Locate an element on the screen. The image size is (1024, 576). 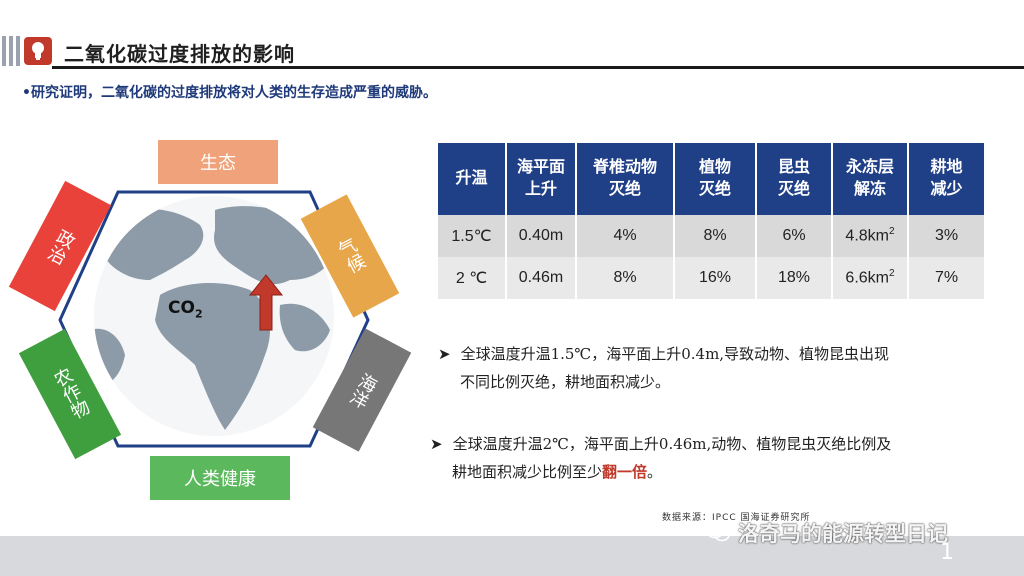
wechat-icon is located at coordinates (718, 532).